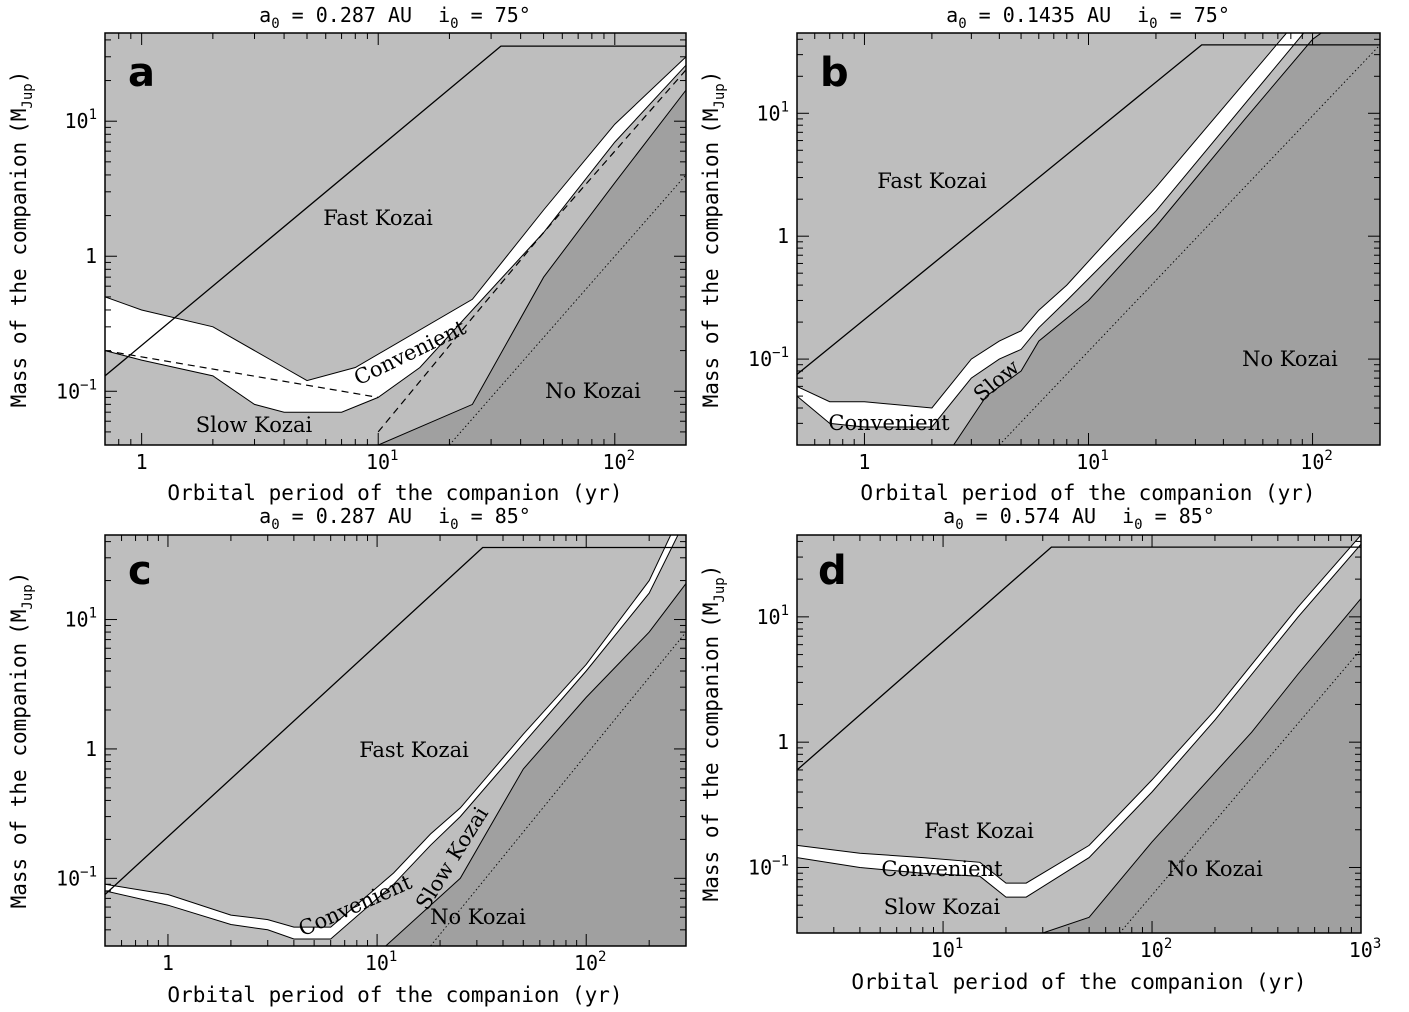 This screenshot has height=1012, width=1409. I want to click on panel-b-x-tick-label: 10², so click(1316, 461).